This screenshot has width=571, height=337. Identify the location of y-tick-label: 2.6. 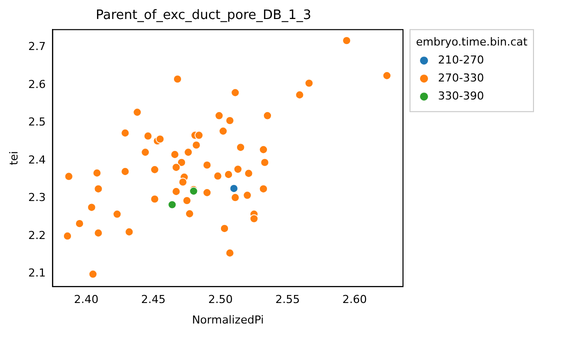
(37, 84).